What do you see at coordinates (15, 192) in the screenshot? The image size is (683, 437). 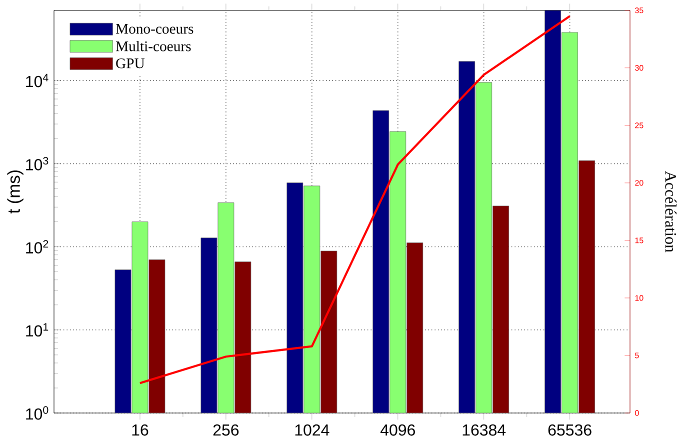 I see `y-axis-title: t (ms)` at bounding box center [15, 192].